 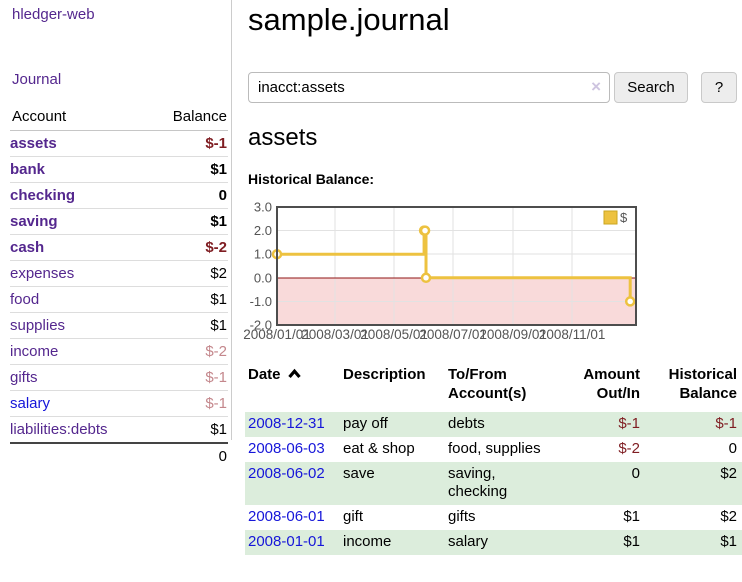 What do you see at coordinates (610, 217) in the screenshot?
I see `legend-swatch` at bounding box center [610, 217].